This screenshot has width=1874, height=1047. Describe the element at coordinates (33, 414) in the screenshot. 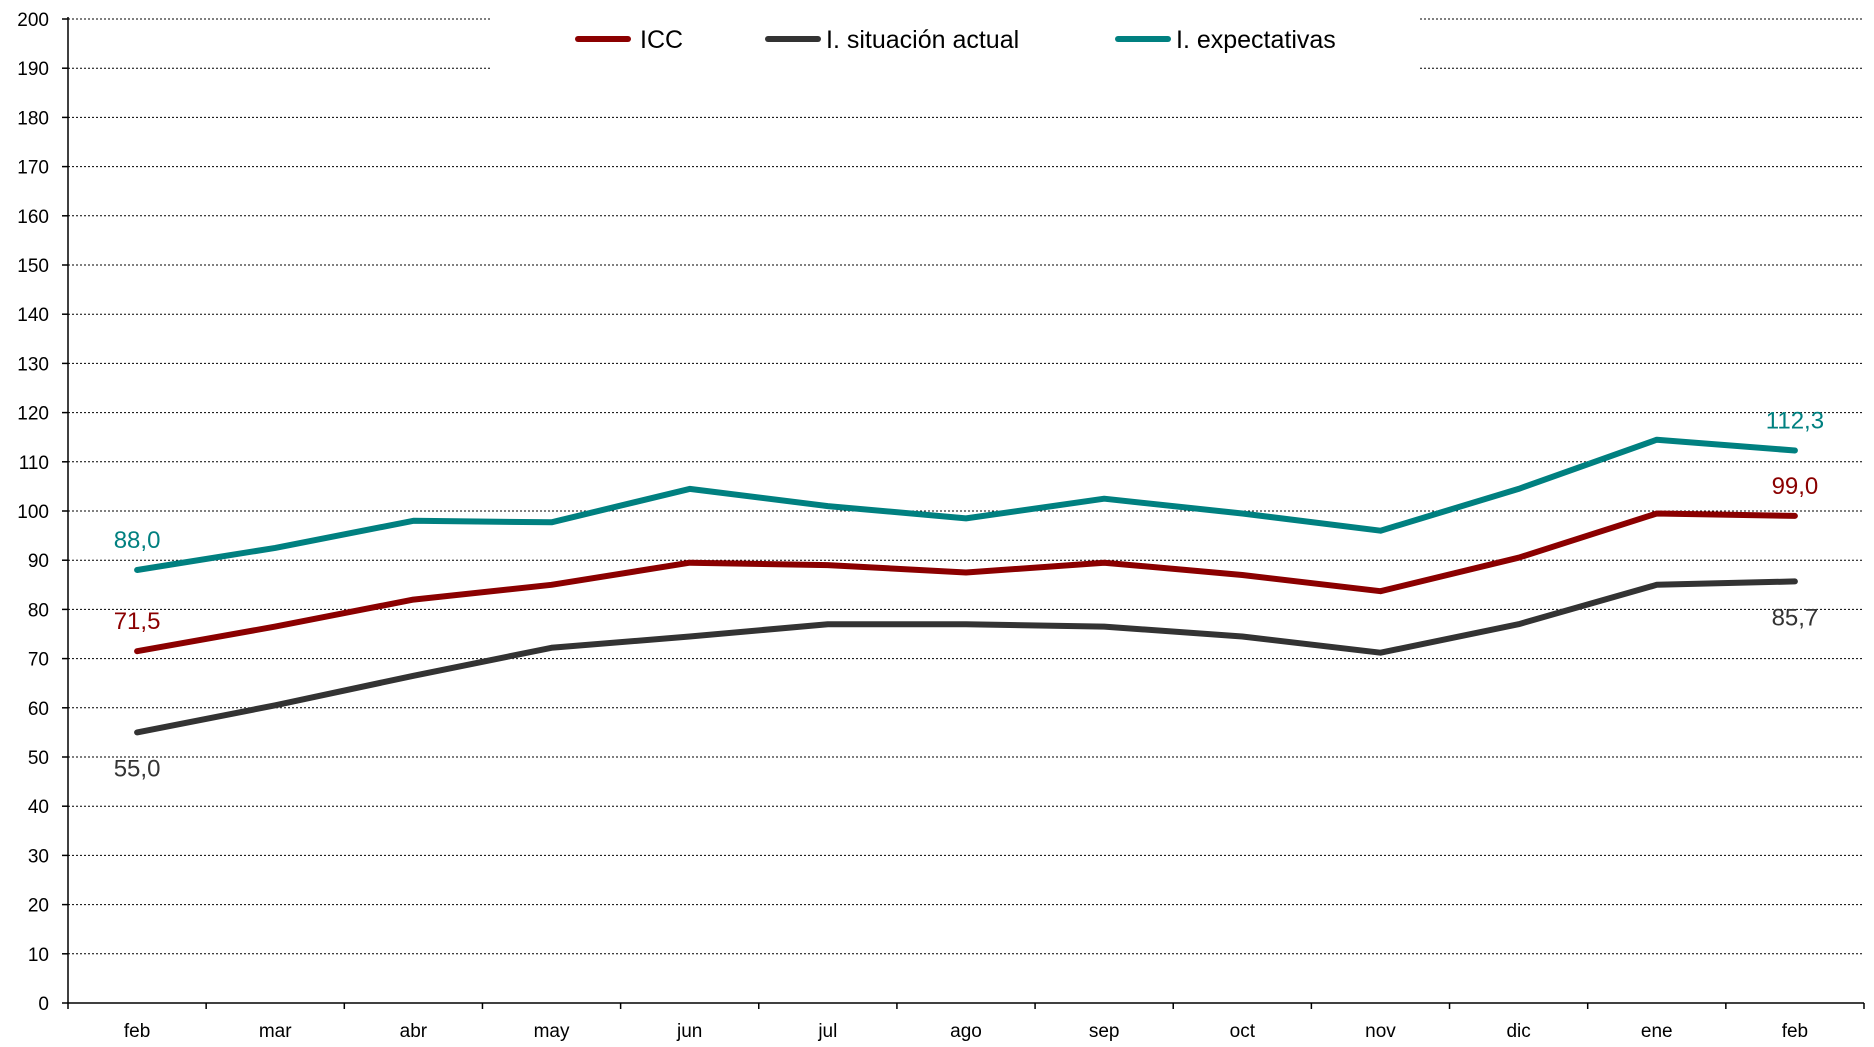

I see `y-tick-label: 120` at that location.